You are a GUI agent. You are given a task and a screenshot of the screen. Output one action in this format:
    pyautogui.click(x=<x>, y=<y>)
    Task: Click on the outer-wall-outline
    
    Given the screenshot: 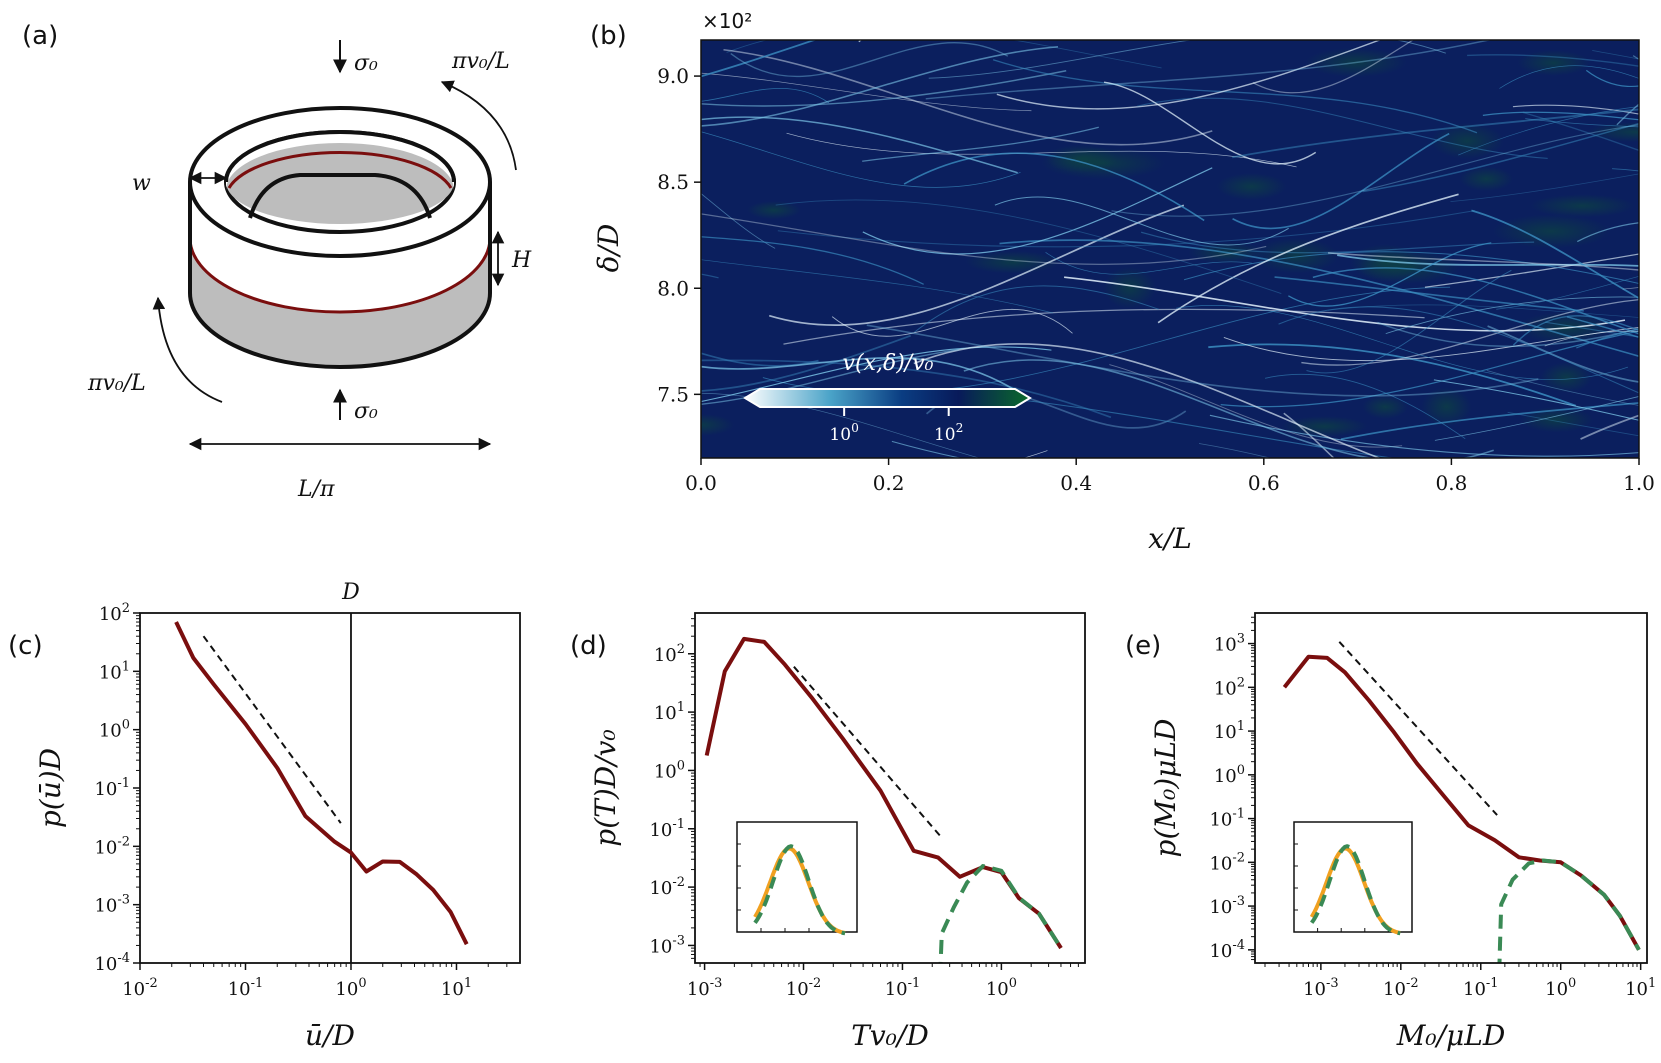 What is the action you would take?
    pyautogui.click(x=340, y=275)
    